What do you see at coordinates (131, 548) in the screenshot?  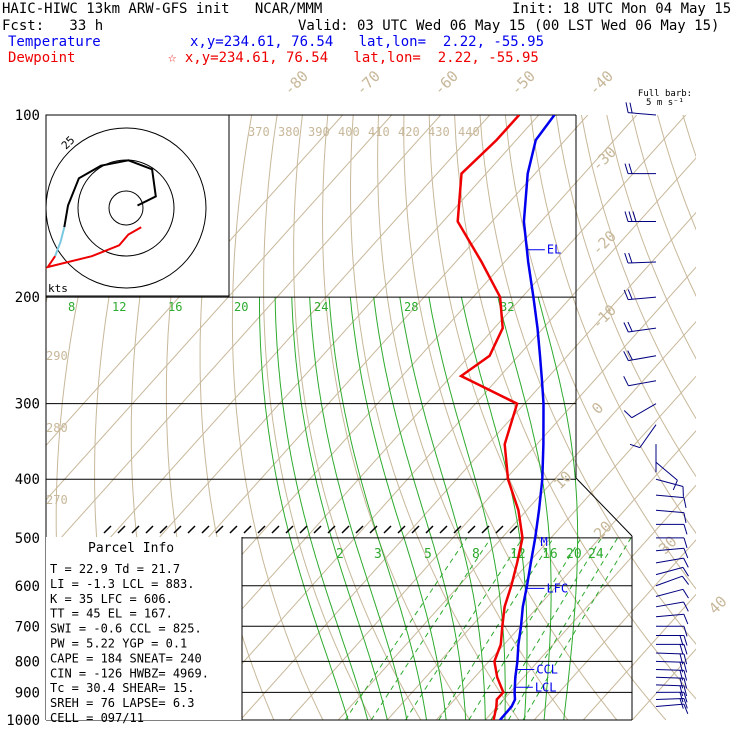 I see `parcel-title: Parcel Info` at bounding box center [131, 548].